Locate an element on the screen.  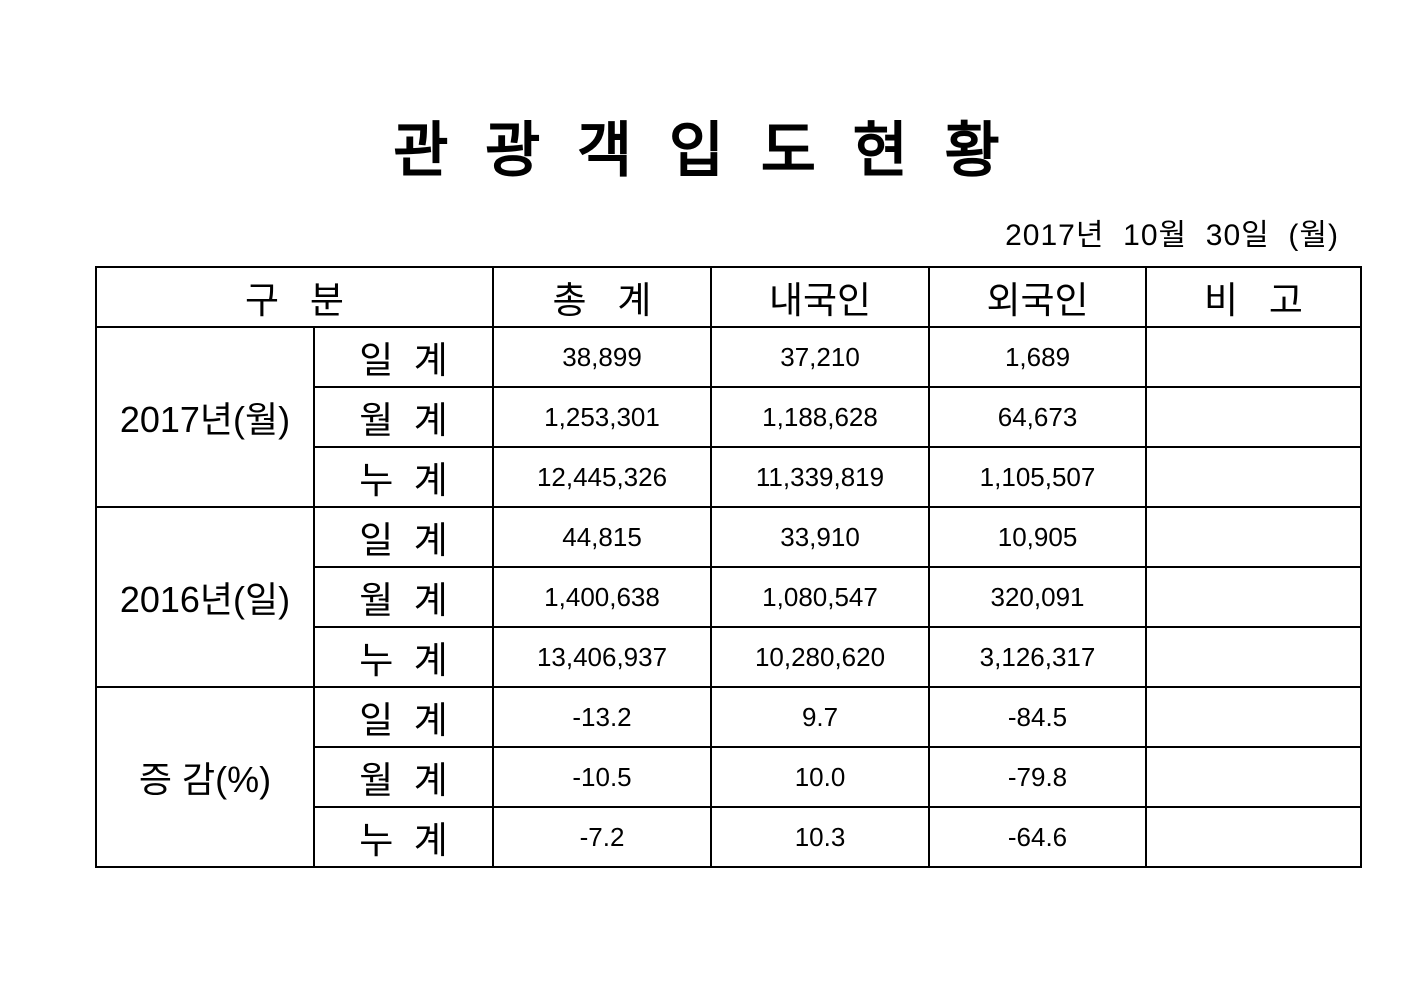
header-total: 총 계 is located at coordinates (602, 297).